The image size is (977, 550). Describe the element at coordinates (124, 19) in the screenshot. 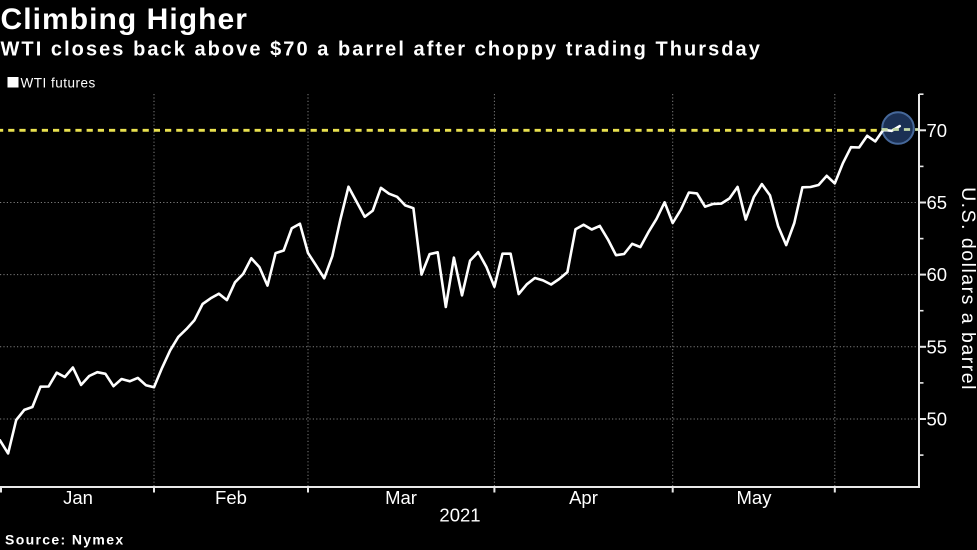

I see `svg-text: Climbing Higher` at that location.